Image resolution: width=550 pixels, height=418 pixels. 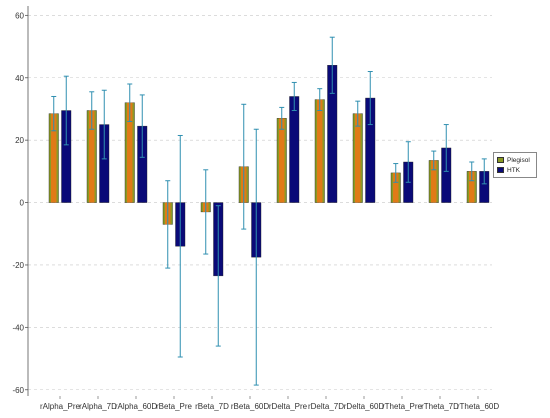 I want to click on legend-item-htk: HTK, so click(x=515, y=170).